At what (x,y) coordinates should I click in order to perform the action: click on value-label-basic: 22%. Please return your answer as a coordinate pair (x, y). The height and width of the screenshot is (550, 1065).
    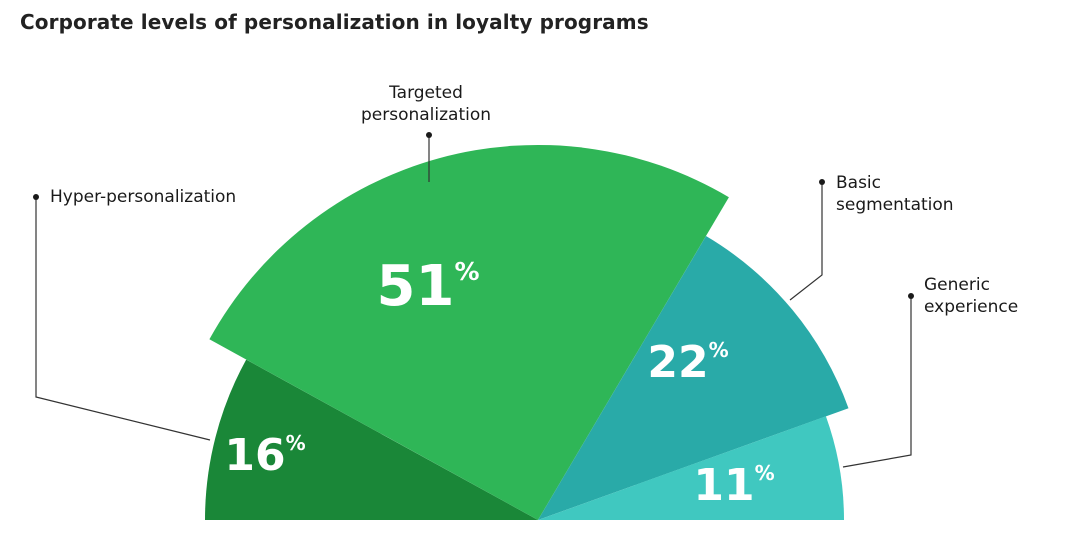
    Looking at the image, I should click on (687, 362).